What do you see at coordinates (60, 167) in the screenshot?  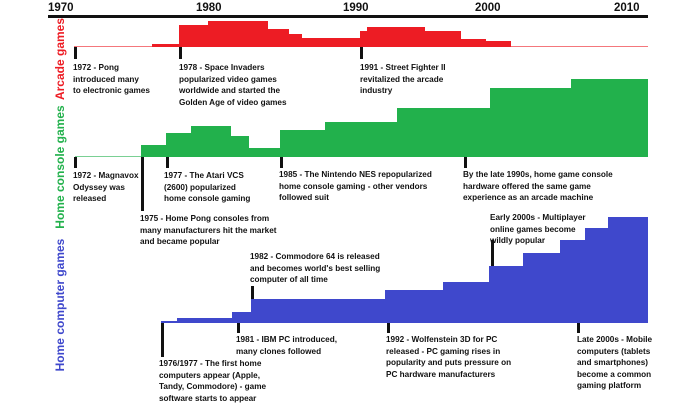 I see `home-console-games-label: Home console games` at bounding box center [60, 167].